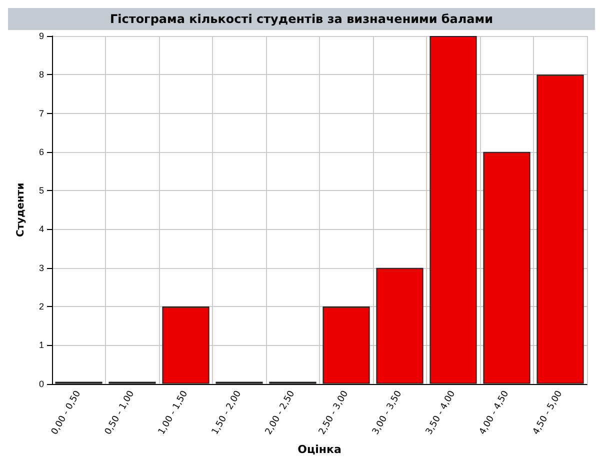 This screenshot has width=603, height=470. I want to click on x-axis-title: Оцінка, so click(320, 449).